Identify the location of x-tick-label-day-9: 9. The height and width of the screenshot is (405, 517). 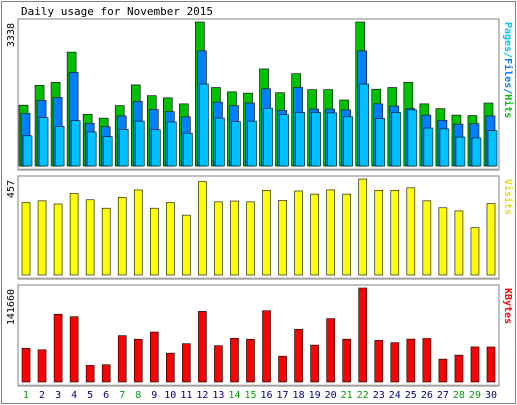
(154, 395).